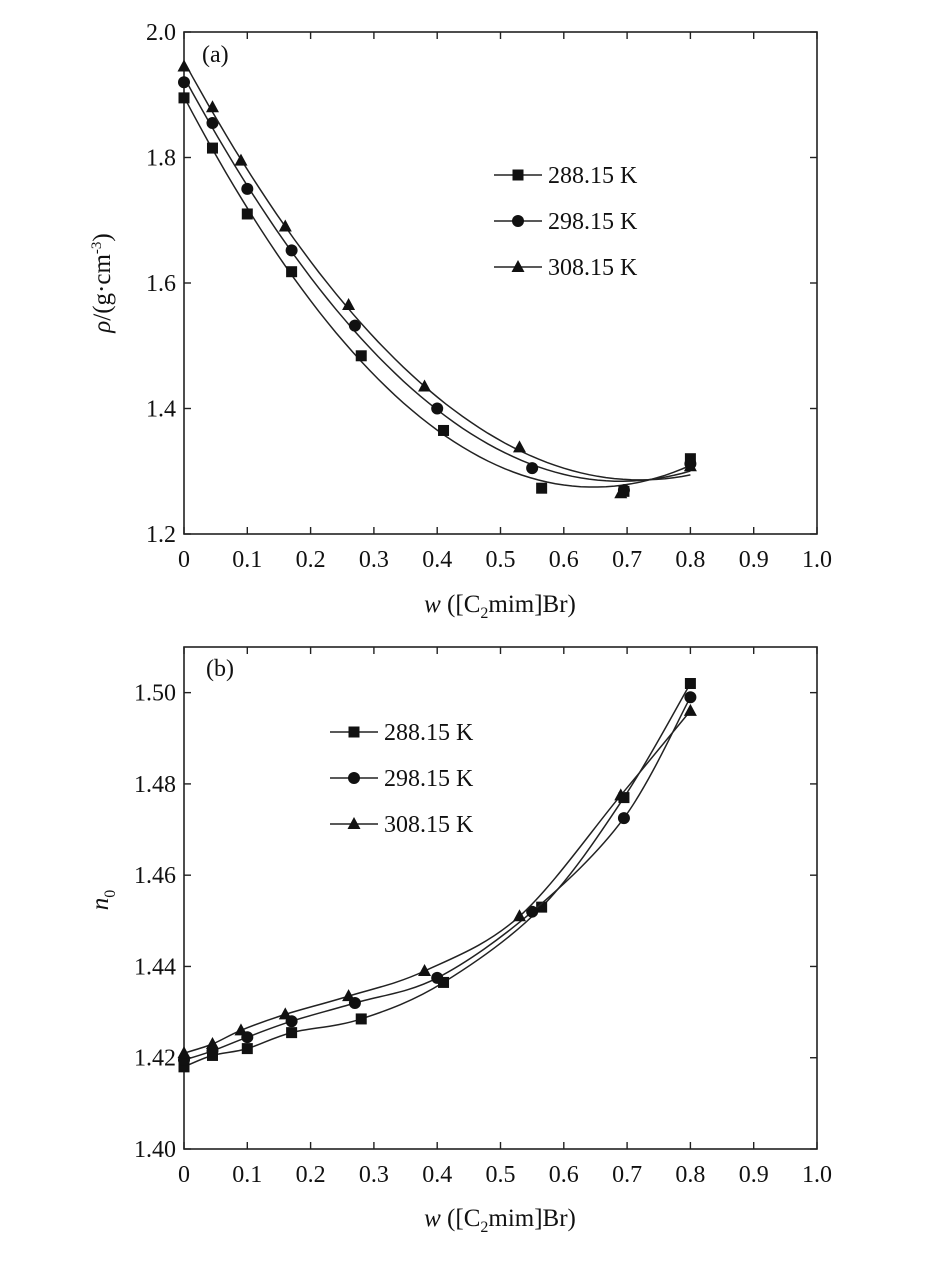  I want to click on y-tick-label: 1.40, so click(155, 1150).